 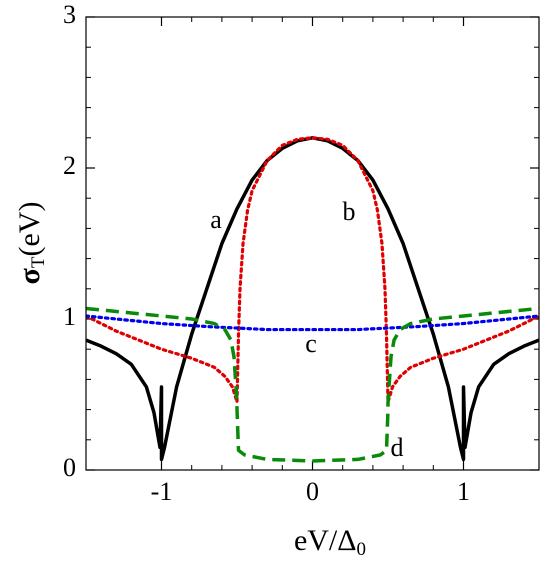 I want to click on x-tick-label: -1, so click(x=162, y=491).